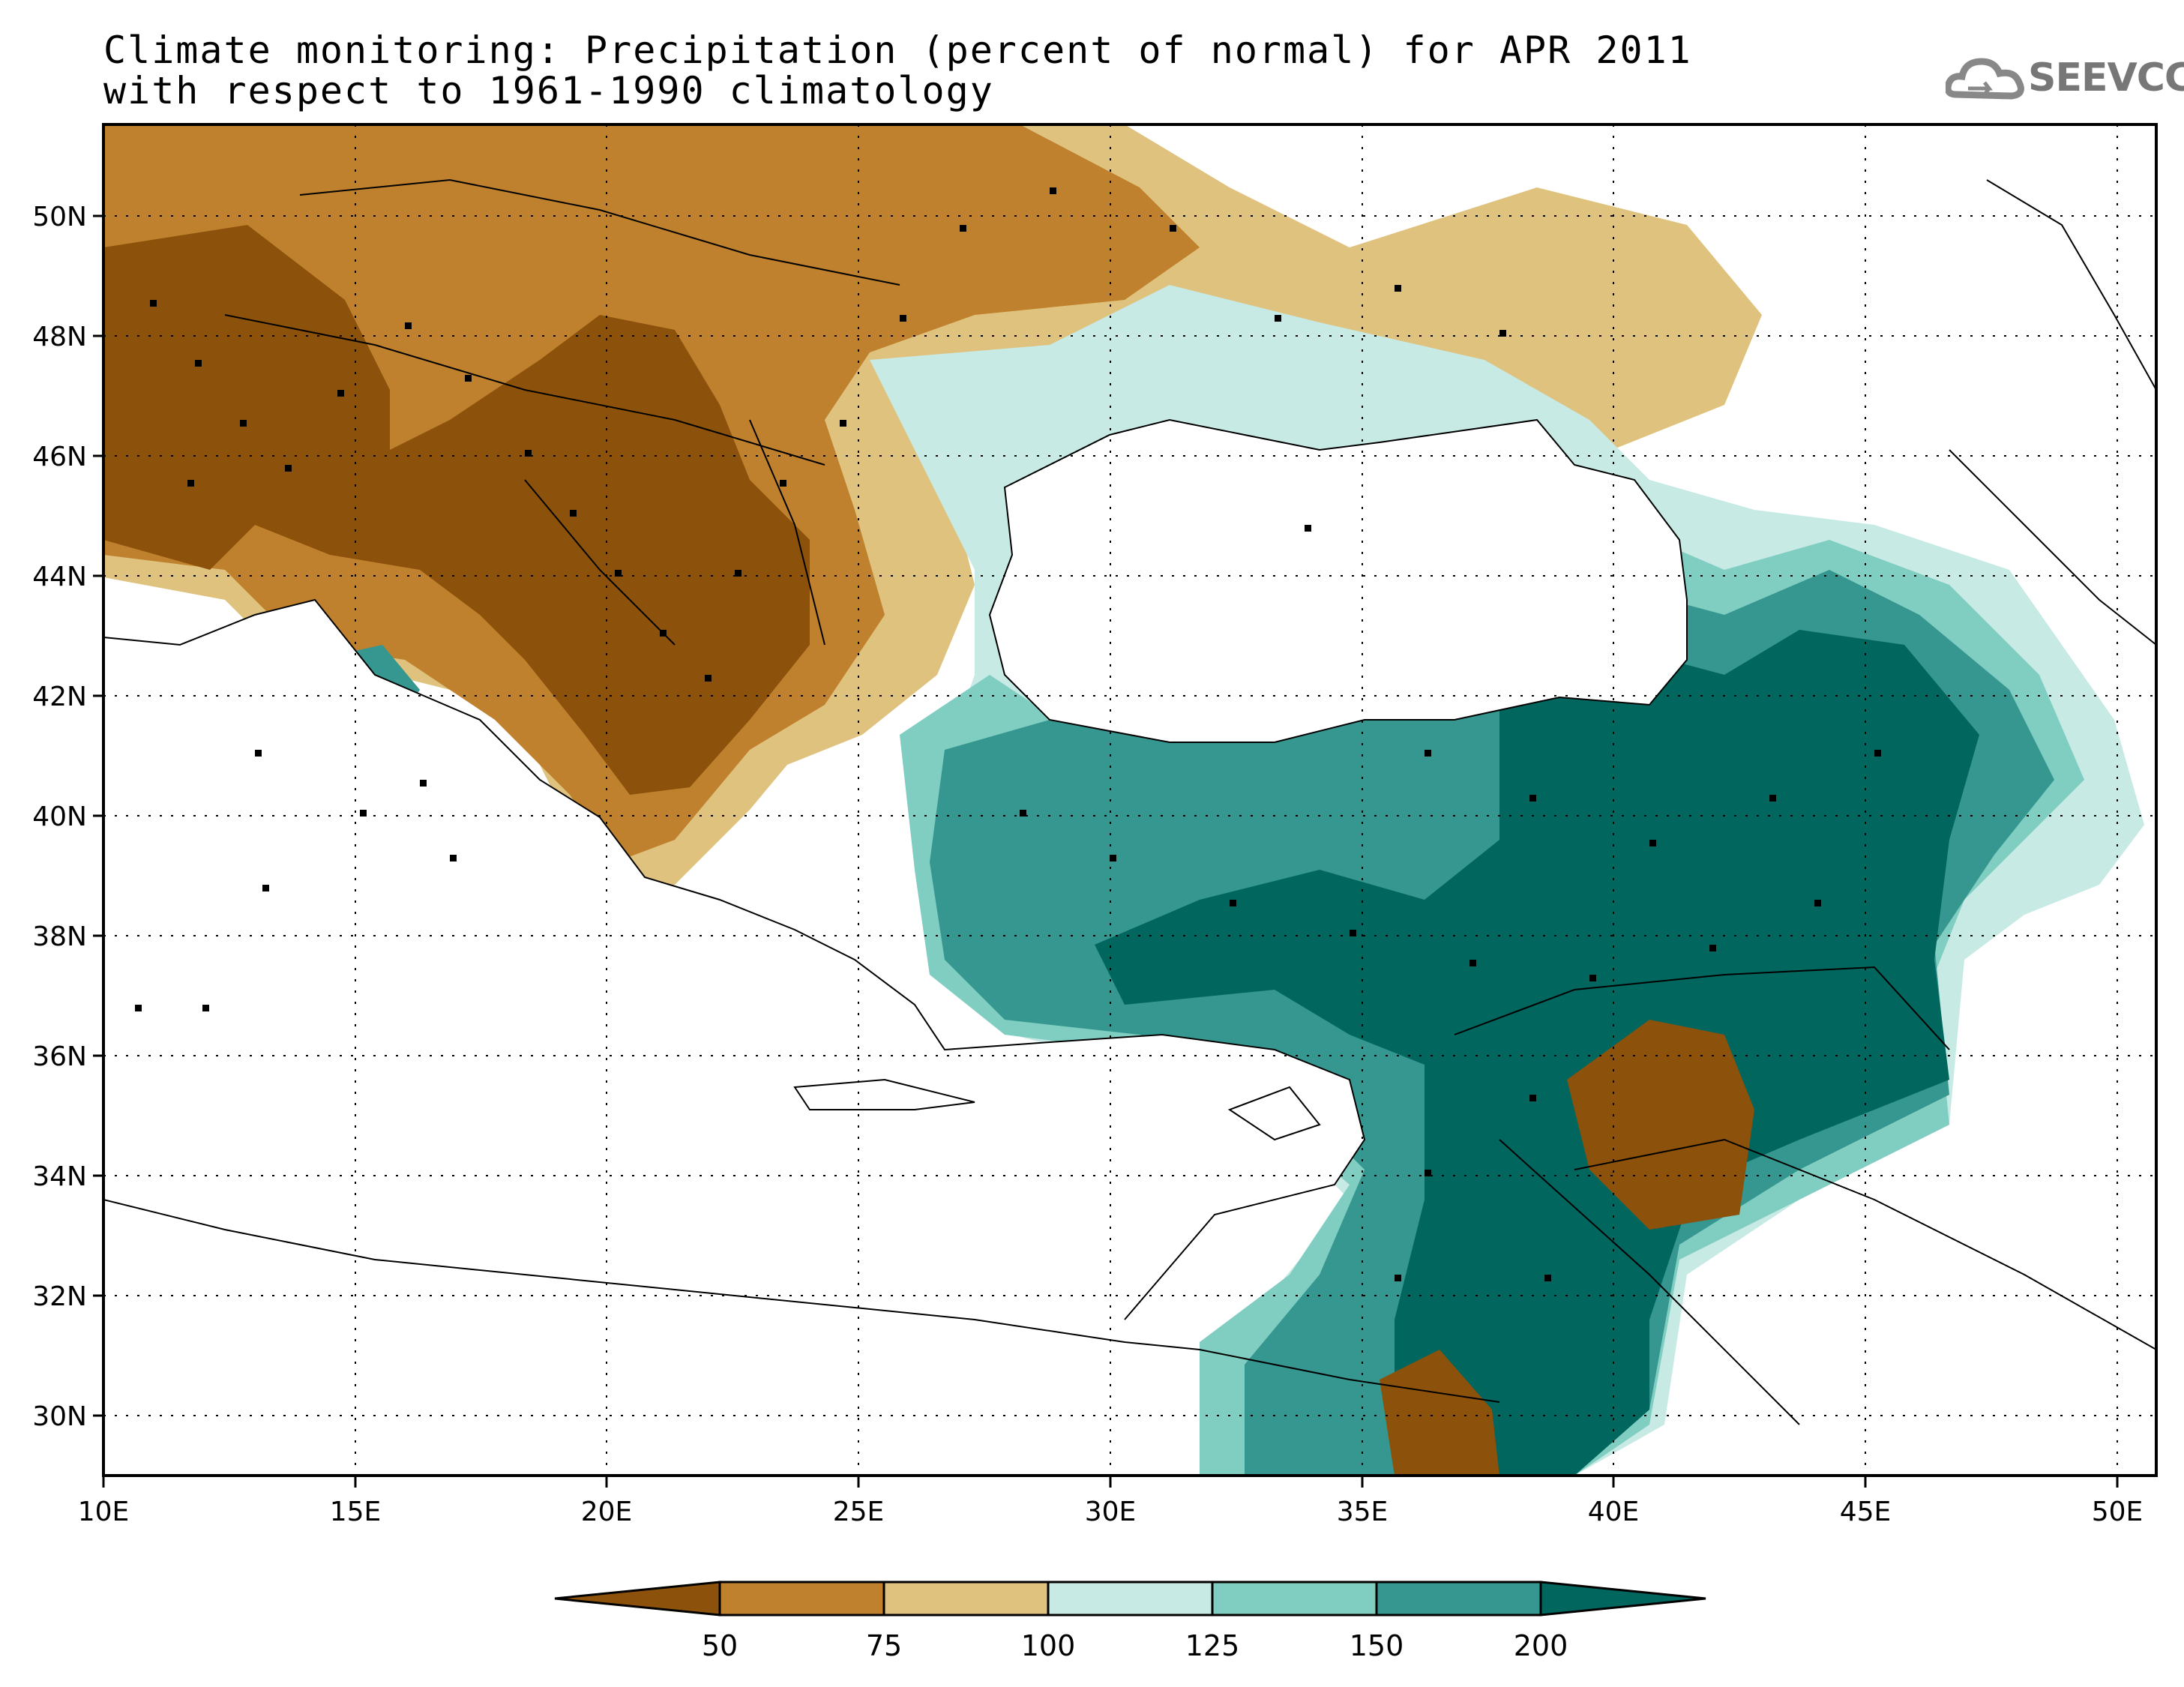 The width and height of the screenshot is (2184, 1687). Describe the element at coordinates (59, 217) in the screenshot. I see `lat-tick-label: 50N` at that location.